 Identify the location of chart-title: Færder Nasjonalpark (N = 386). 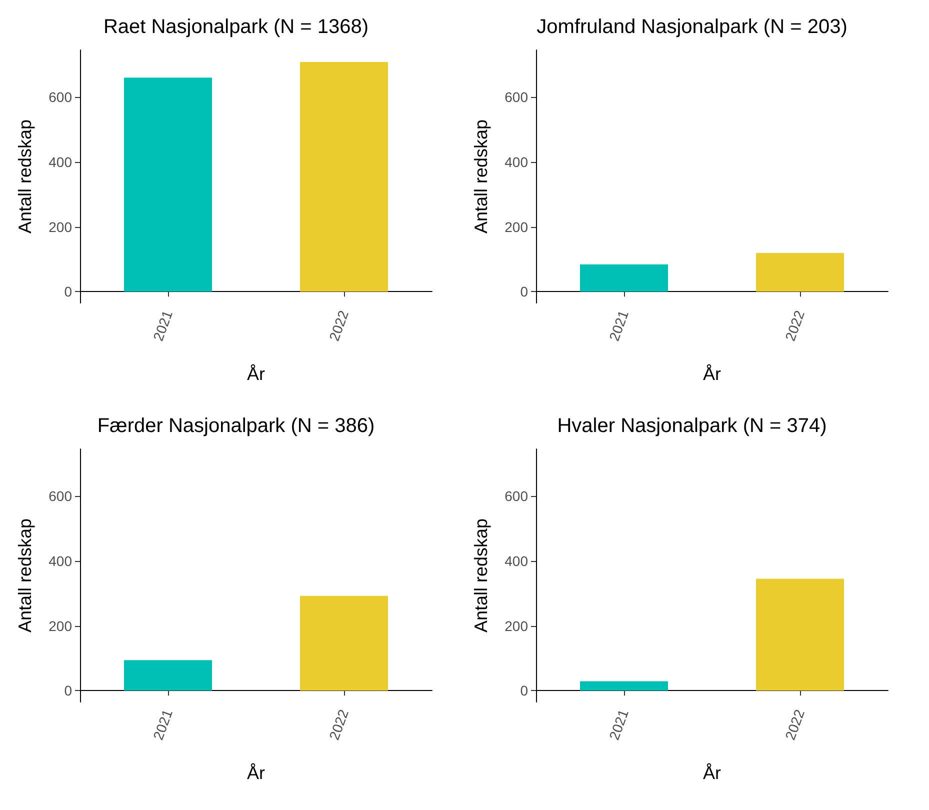
(236, 426).